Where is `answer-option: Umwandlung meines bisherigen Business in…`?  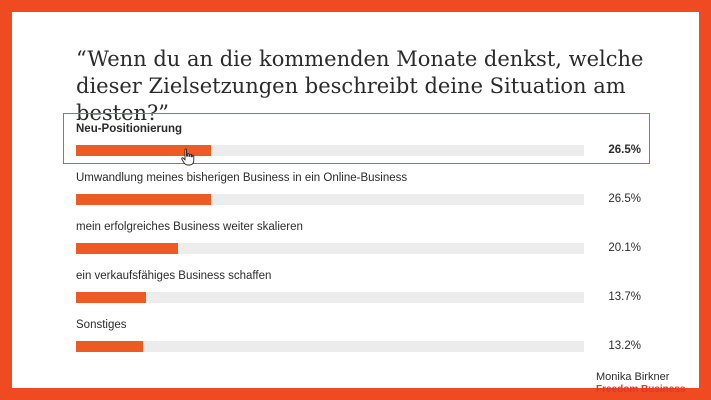 answer-option: Umwandlung meines bisherigen Business in… is located at coordinates (356, 187).